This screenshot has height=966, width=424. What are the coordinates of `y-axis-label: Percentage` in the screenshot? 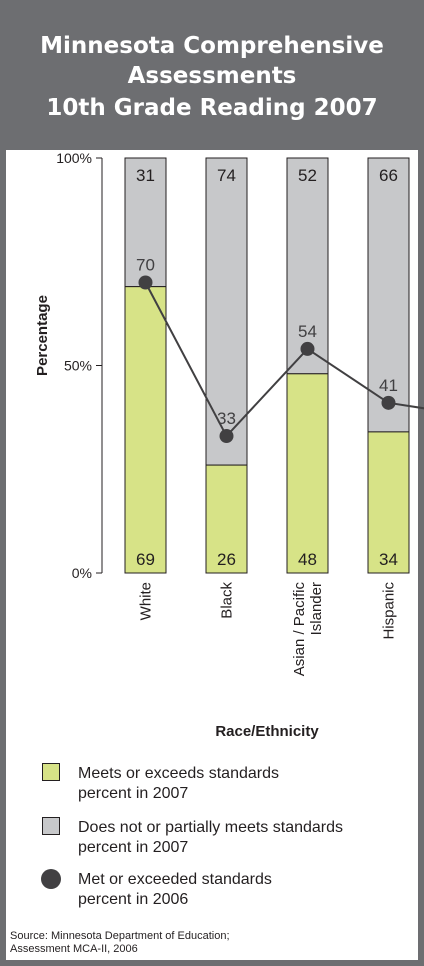 It's located at (42, 335).